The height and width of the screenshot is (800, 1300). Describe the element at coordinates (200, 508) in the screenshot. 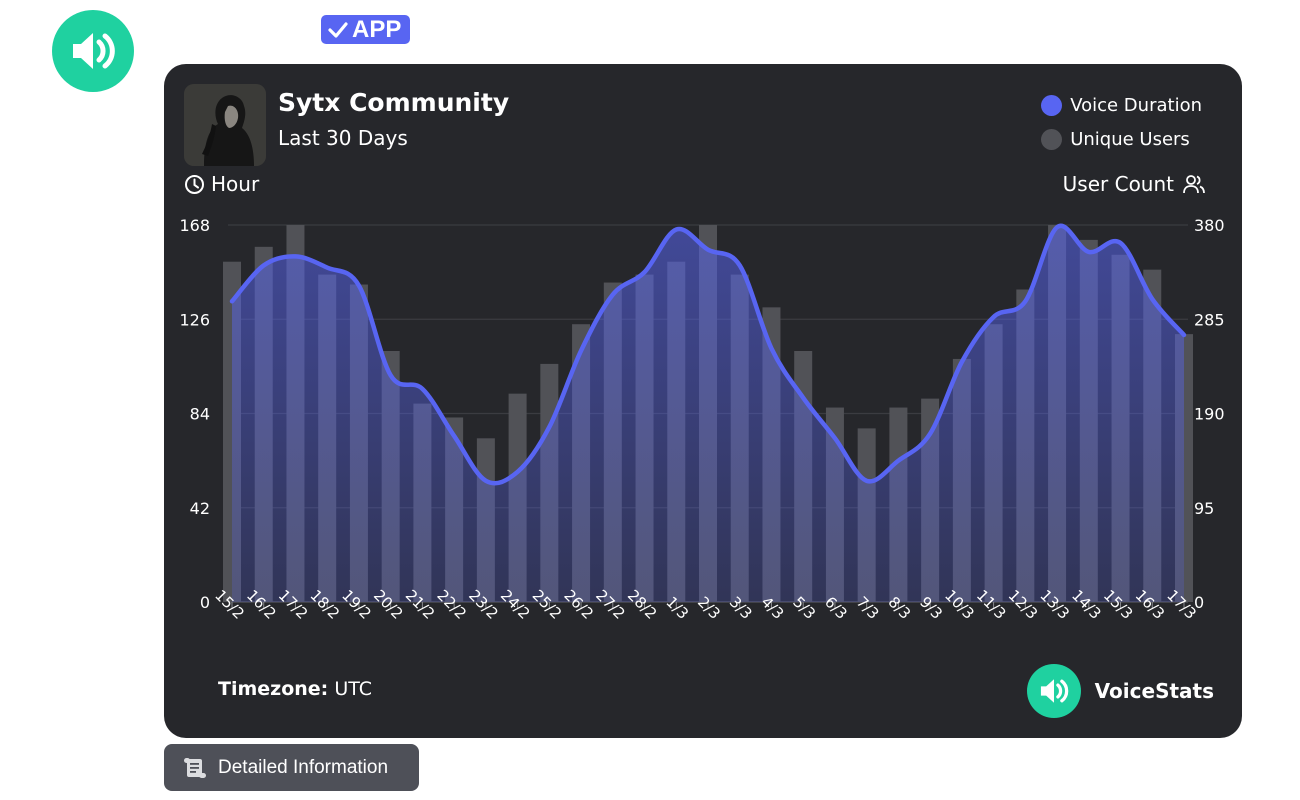

I see `y-left-tick-label: 42` at that location.